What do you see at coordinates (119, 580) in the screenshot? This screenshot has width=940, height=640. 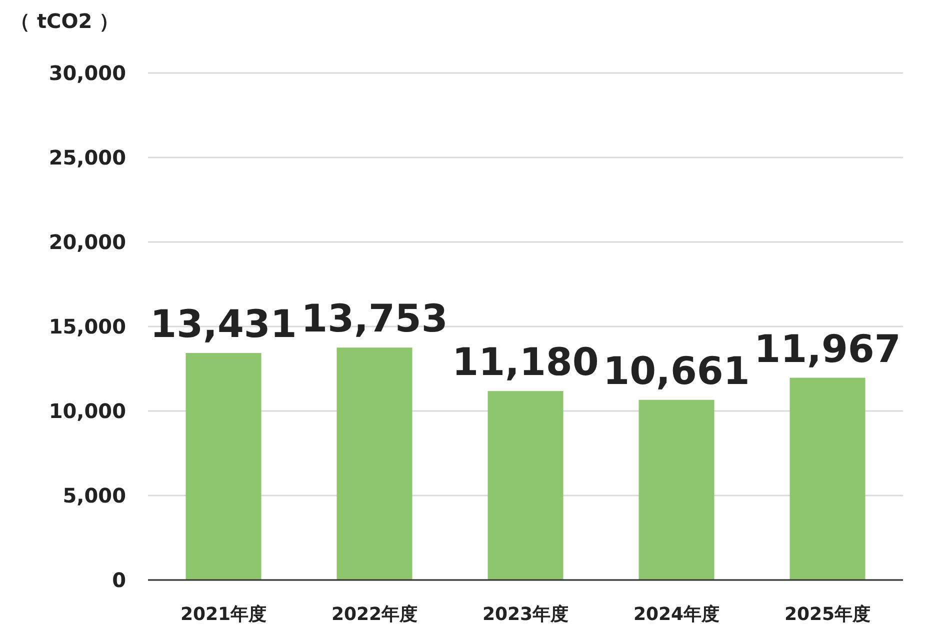 I see `y-tick-label: 0` at bounding box center [119, 580].